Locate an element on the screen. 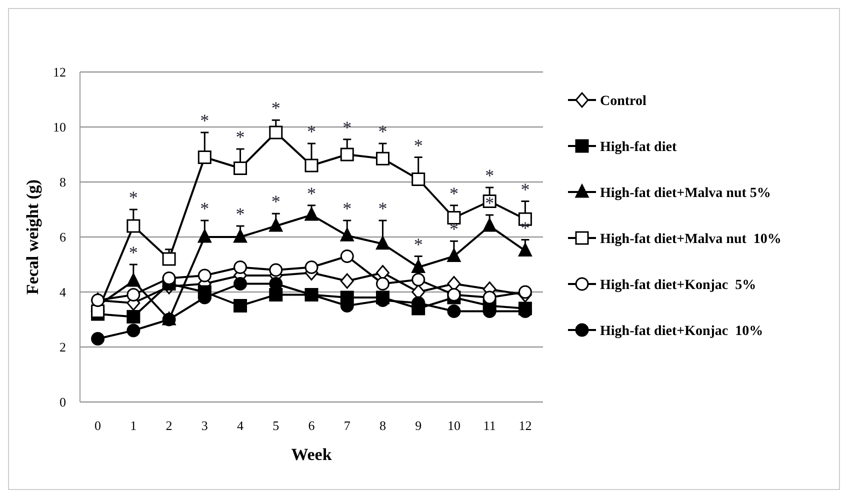 The image size is (848, 498). x-axis-title: Week is located at coordinates (311, 454).